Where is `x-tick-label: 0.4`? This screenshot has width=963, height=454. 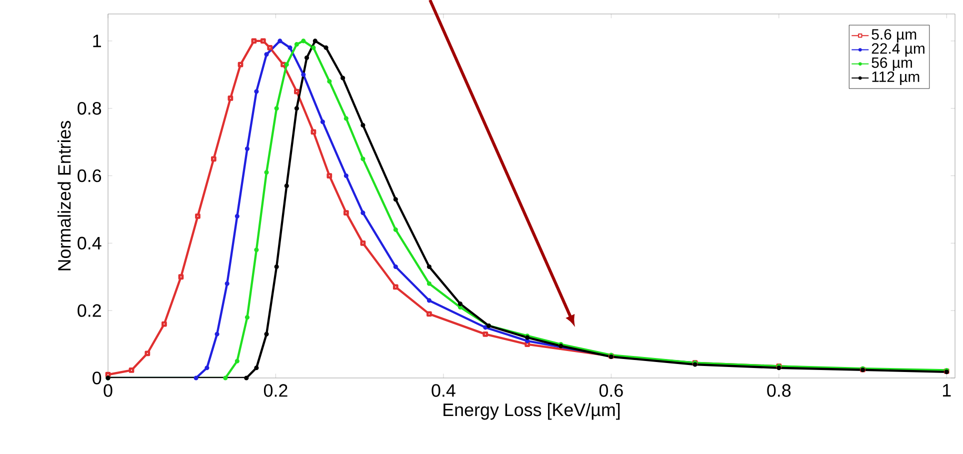 x-tick-label: 0.4 is located at coordinates (444, 390).